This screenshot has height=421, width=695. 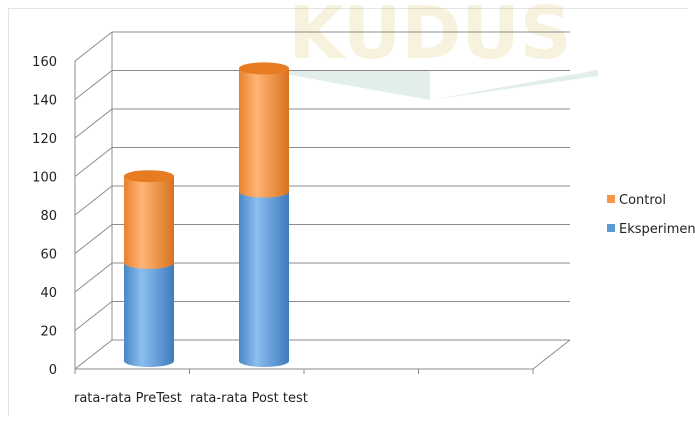 What do you see at coordinates (657, 229) in the screenshot?
I see `legend-label: Eksperimen` at bounding box center [657, 229].